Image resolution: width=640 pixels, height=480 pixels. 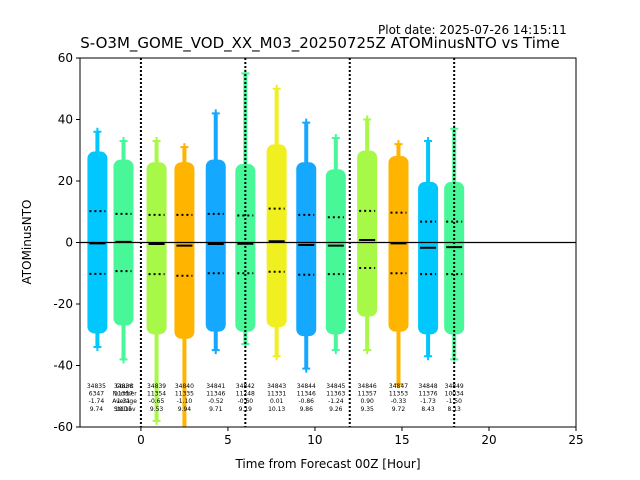 I want to click on y-tick-label: 40, so click(x=65, y=120).